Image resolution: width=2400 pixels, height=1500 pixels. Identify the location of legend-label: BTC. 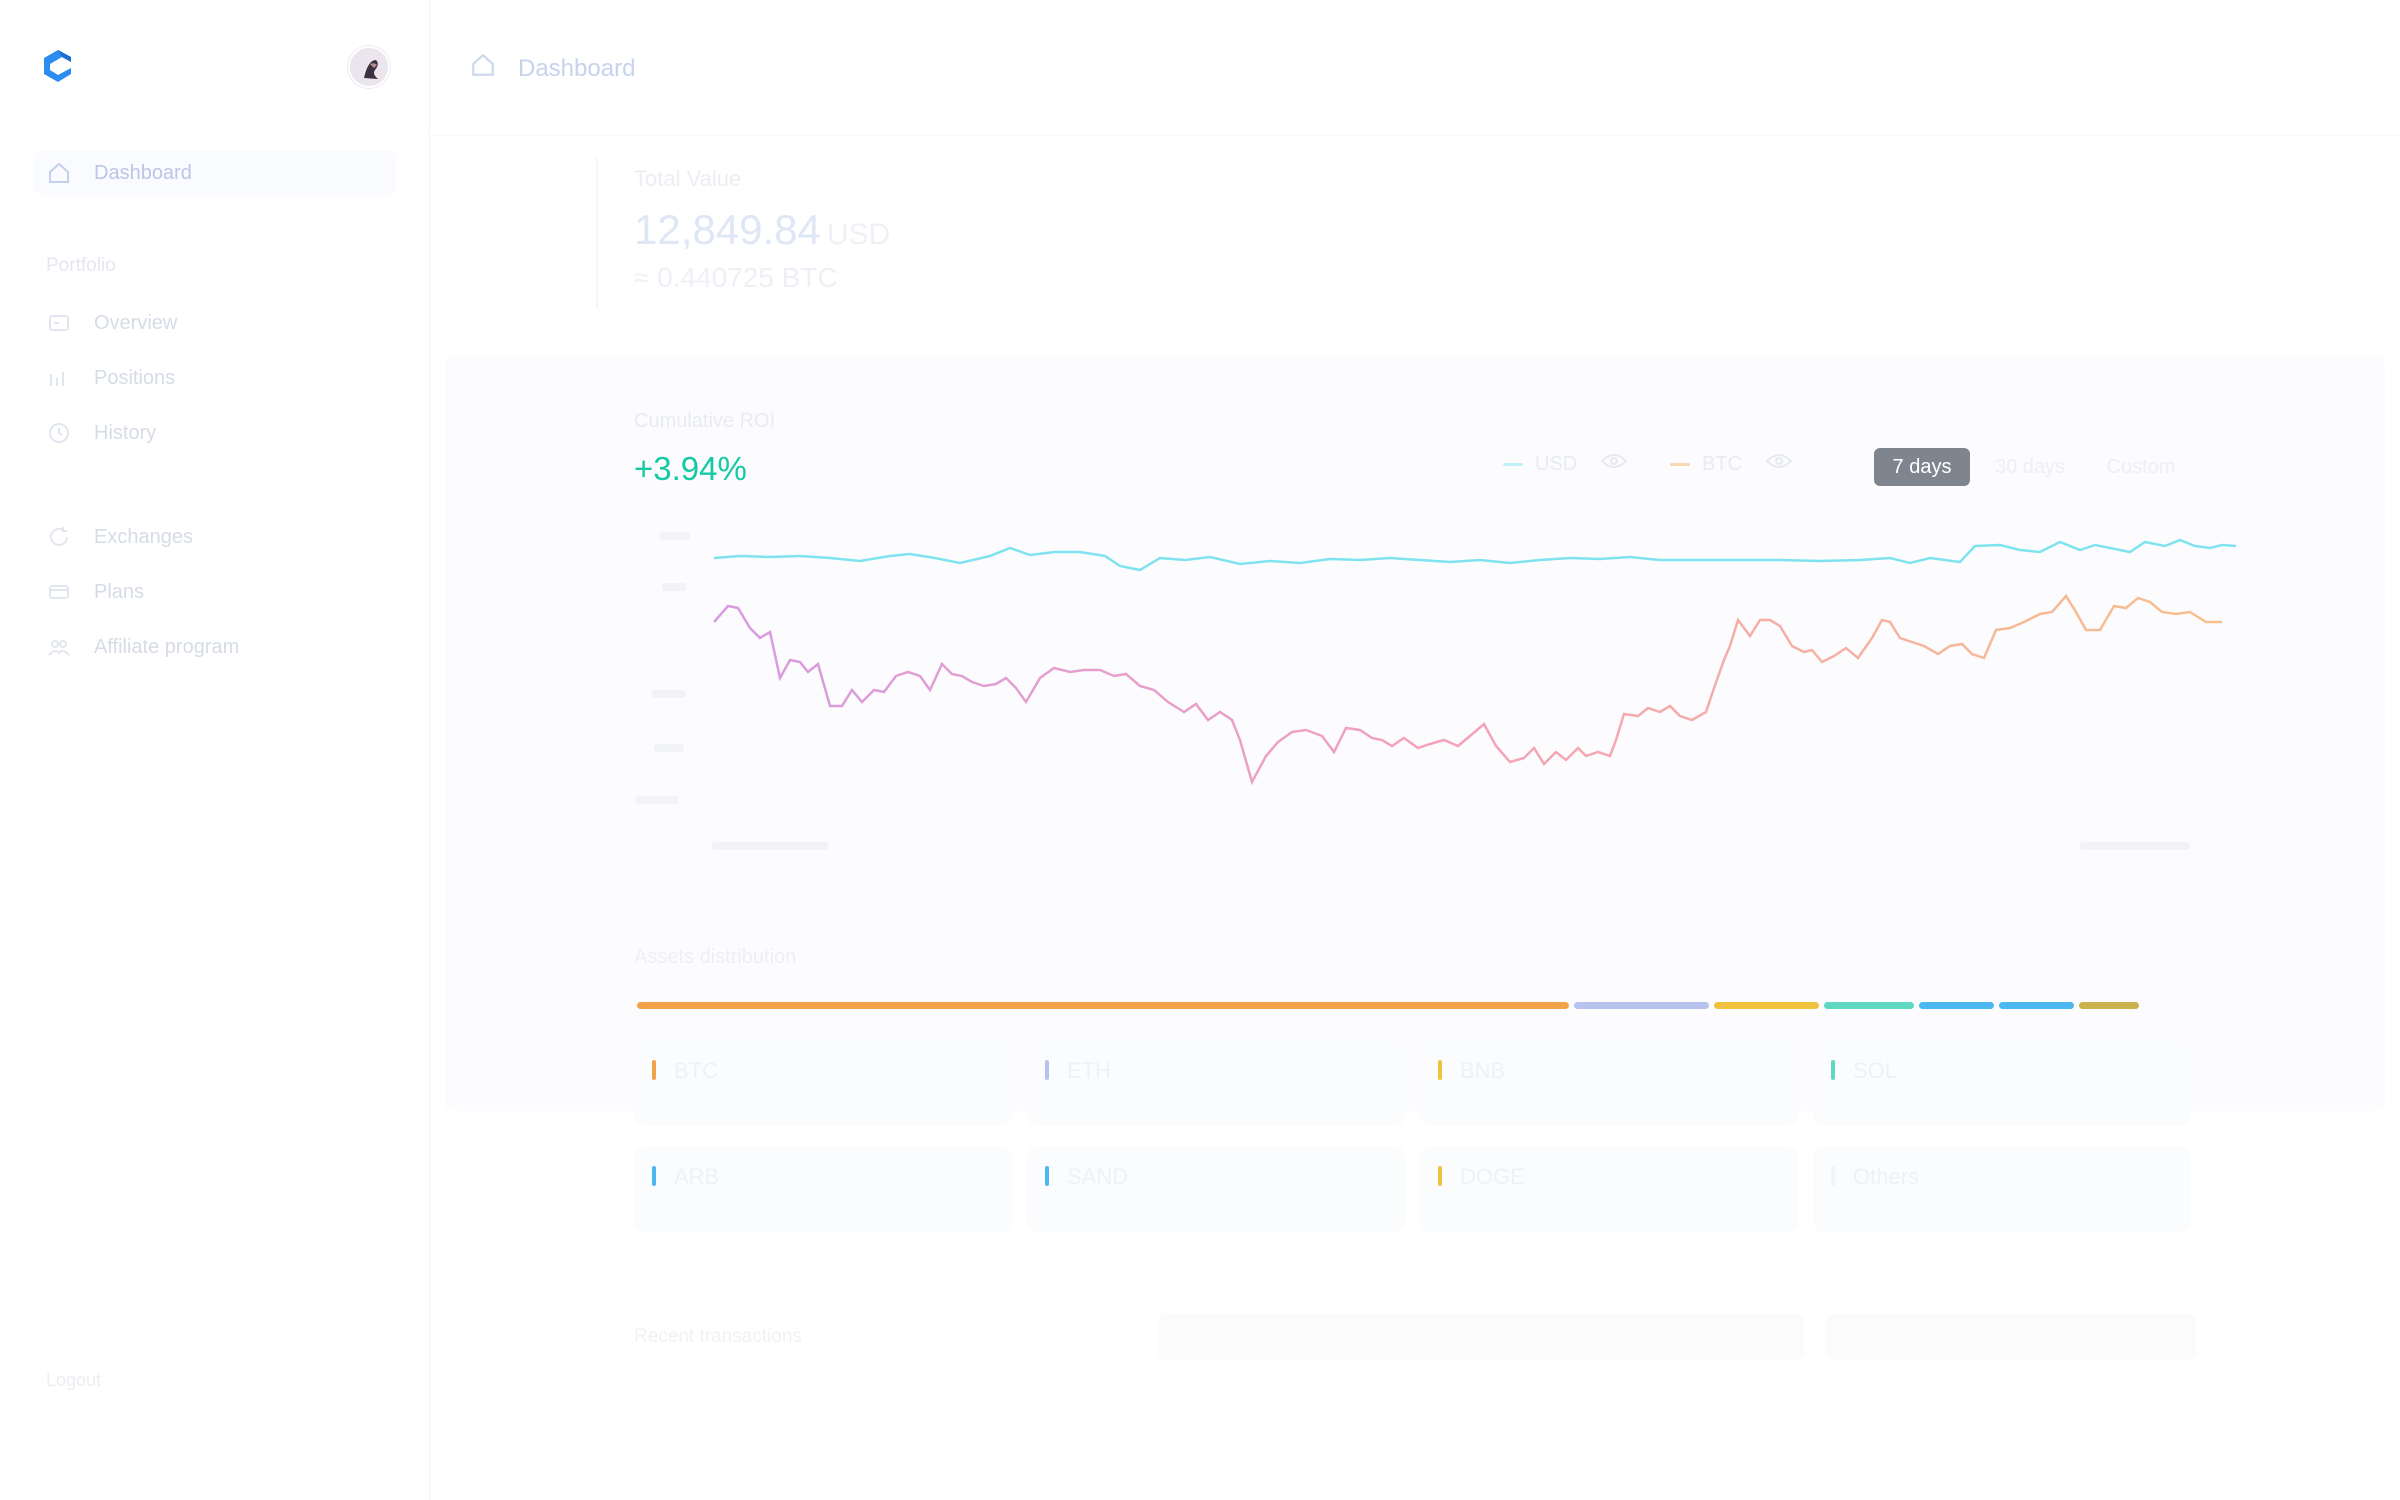
(1722, 463).